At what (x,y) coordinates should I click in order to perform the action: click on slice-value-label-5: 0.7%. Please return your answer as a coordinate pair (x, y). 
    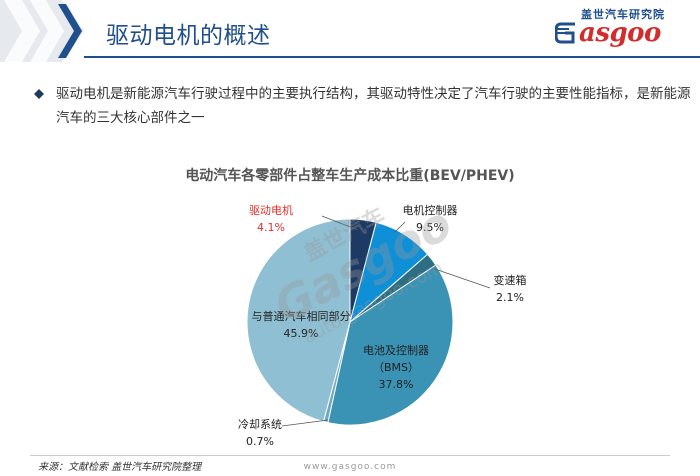
    Looking at the image, I should click on (260, 441).